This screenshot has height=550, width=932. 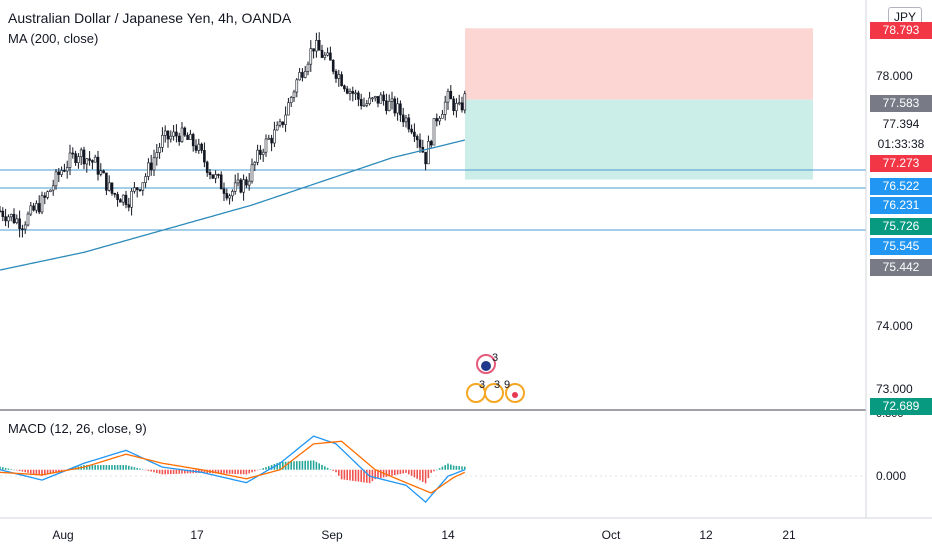 What do you see at coordinates (901, 205) in the screenshot?
I see `price-label-76-231: 76.231` at bounding box center [901, 205].